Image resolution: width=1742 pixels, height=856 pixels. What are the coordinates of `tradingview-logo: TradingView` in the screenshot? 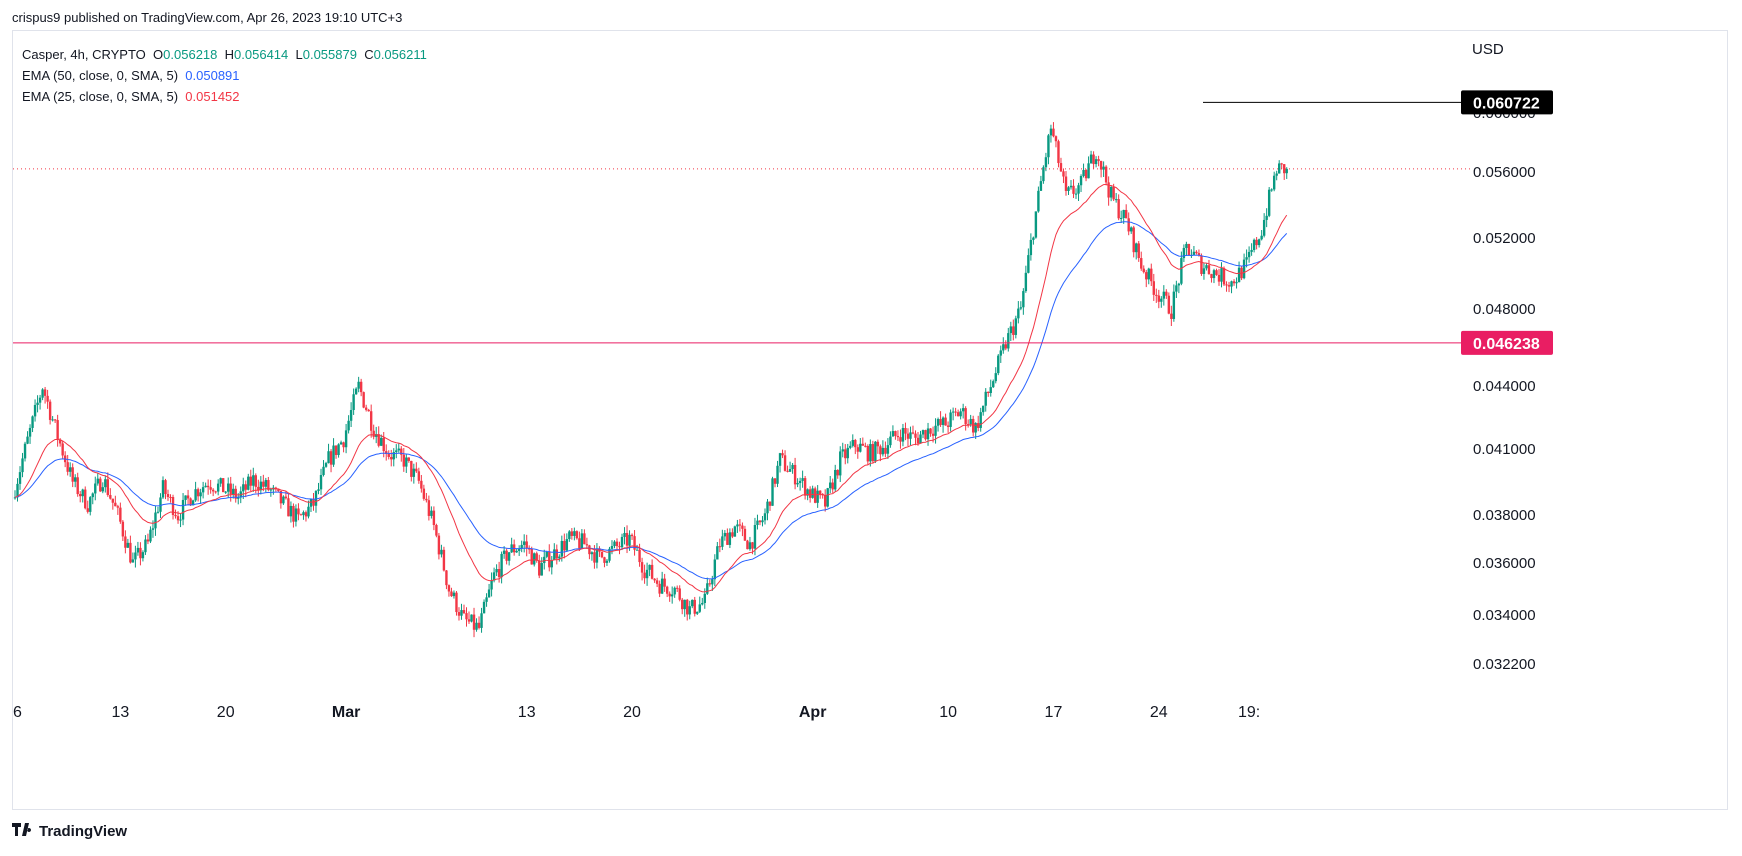 It's located at (69, 831).